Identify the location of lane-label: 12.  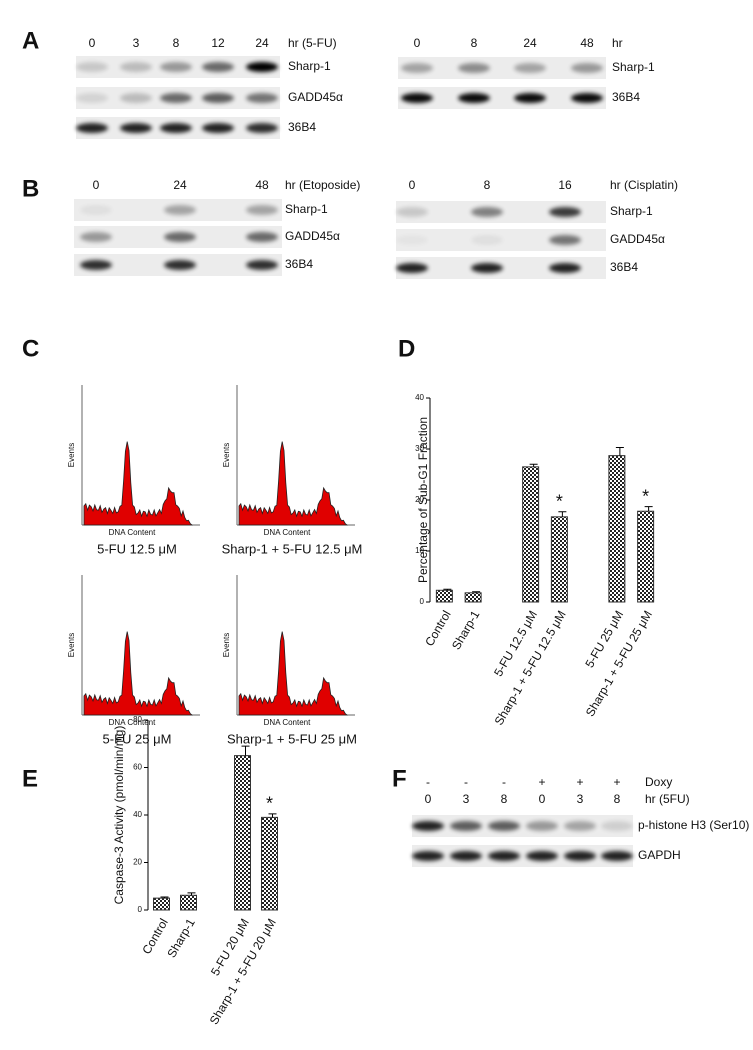
(218, 43).